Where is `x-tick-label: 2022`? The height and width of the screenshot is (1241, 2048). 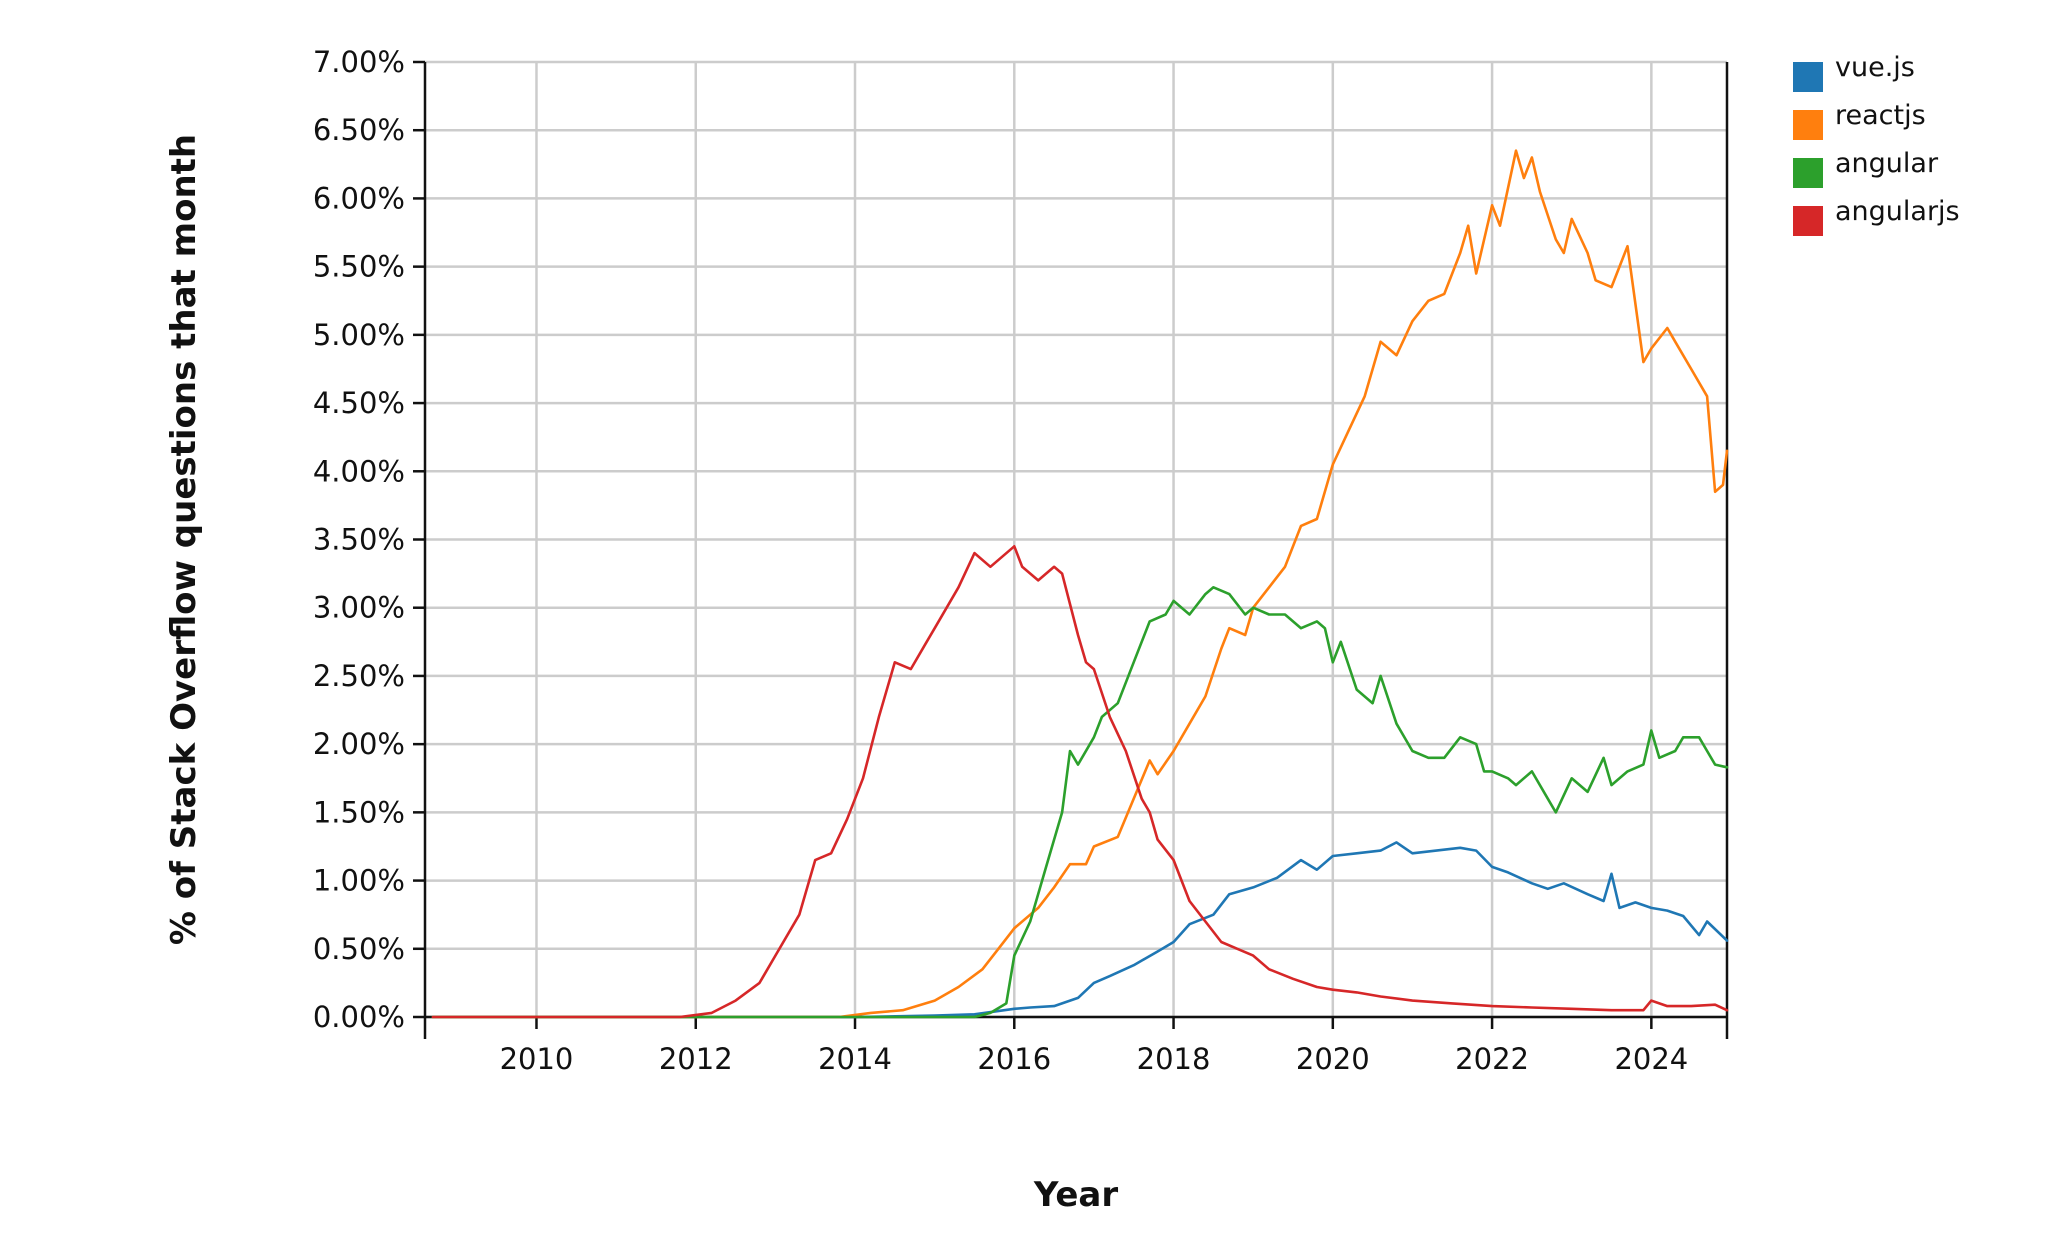 x-tick-label: 2022 is located at coordinates (1492, 1059).